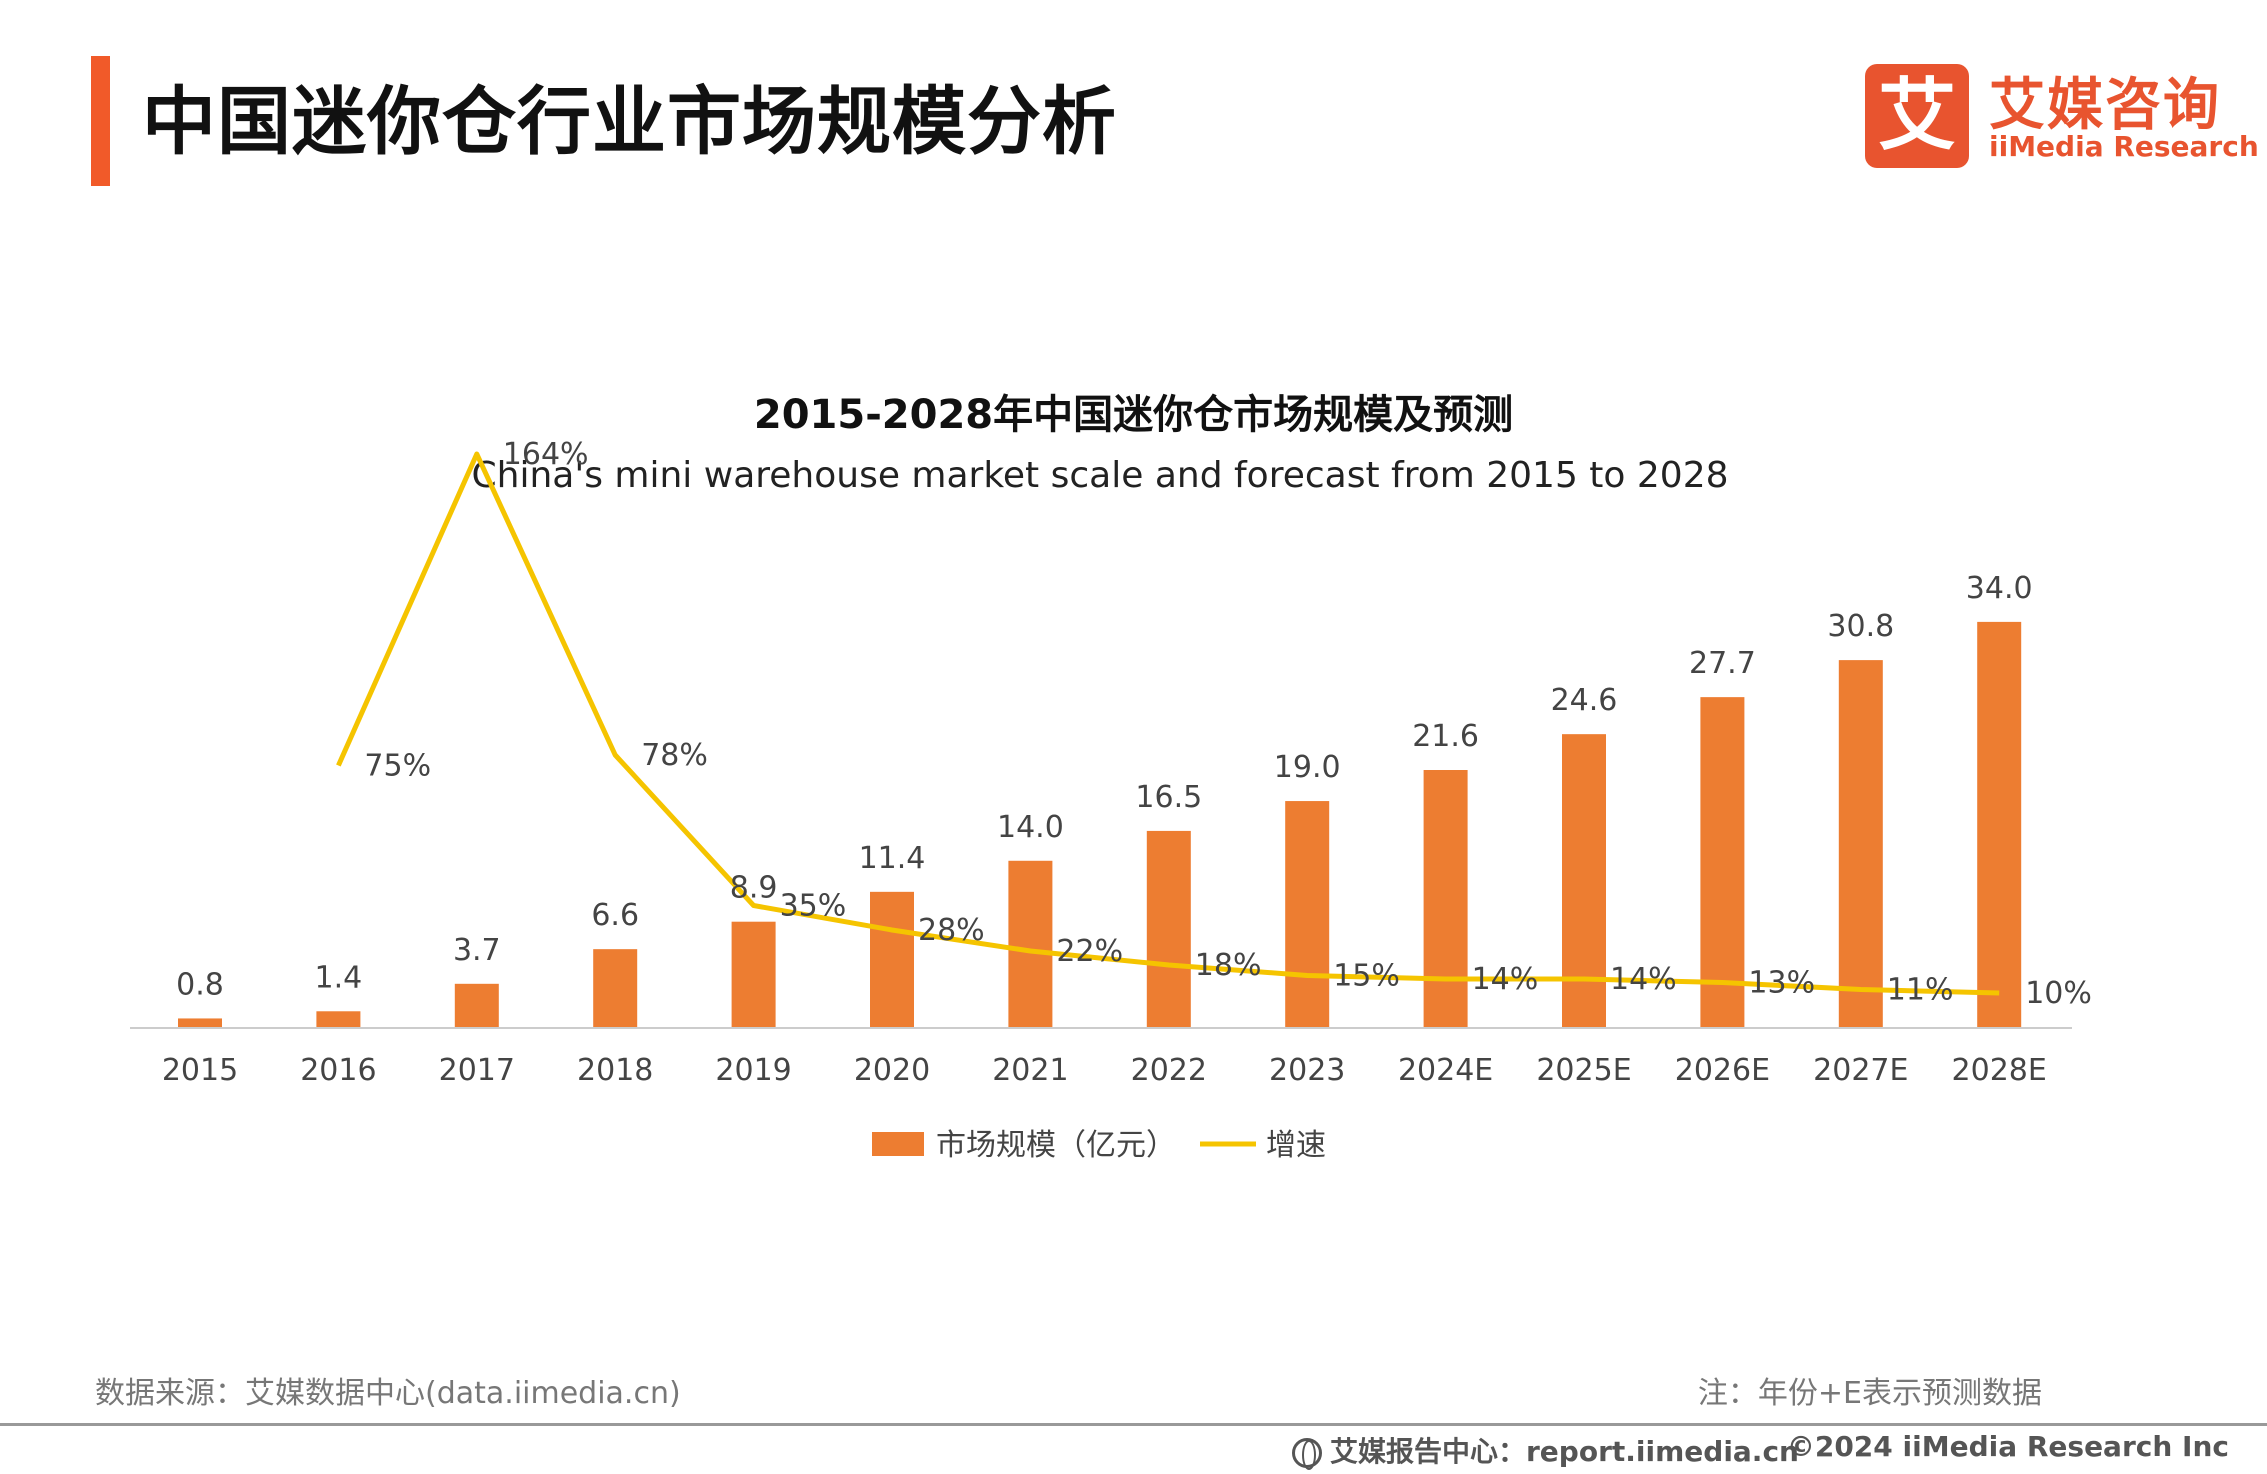 Image resolution: width=2267 pixels, height=1474 pixels. What do you see at coordinates (615, 915) in the screenshot?
I see `bar-label-2018: 6.6` at bounding box center [615, 915].